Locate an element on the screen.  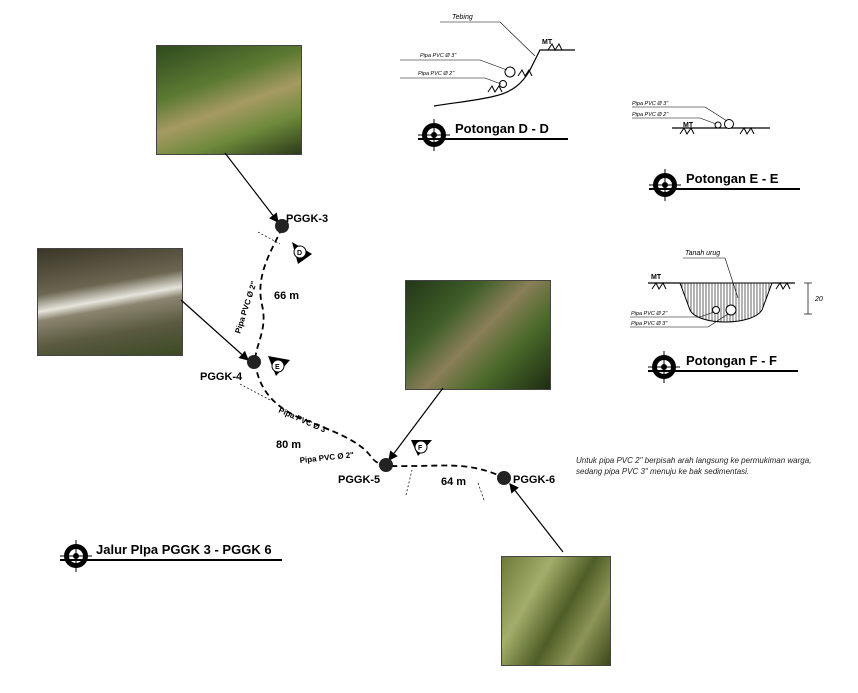
pipe3-label-d: Pipa PVC Ø 3" is located at coordinates (438, 56).